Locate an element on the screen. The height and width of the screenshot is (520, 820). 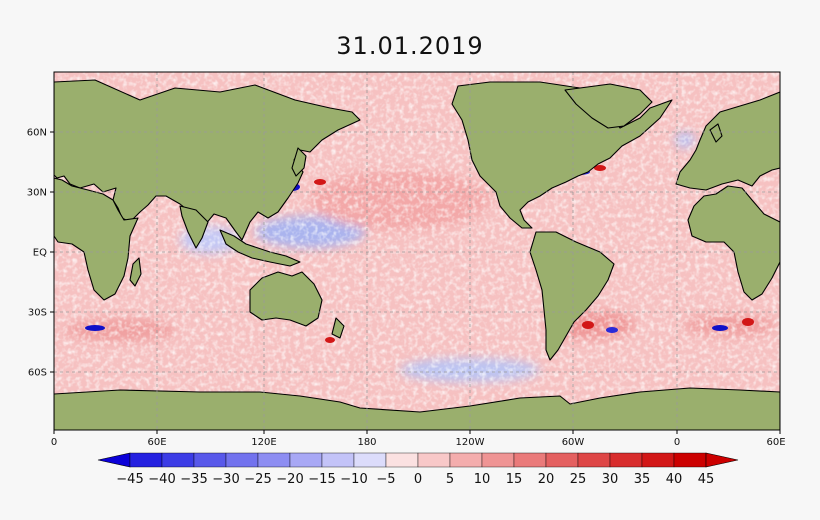
colorbar-label: −35 is located at coordinates (193, 479).